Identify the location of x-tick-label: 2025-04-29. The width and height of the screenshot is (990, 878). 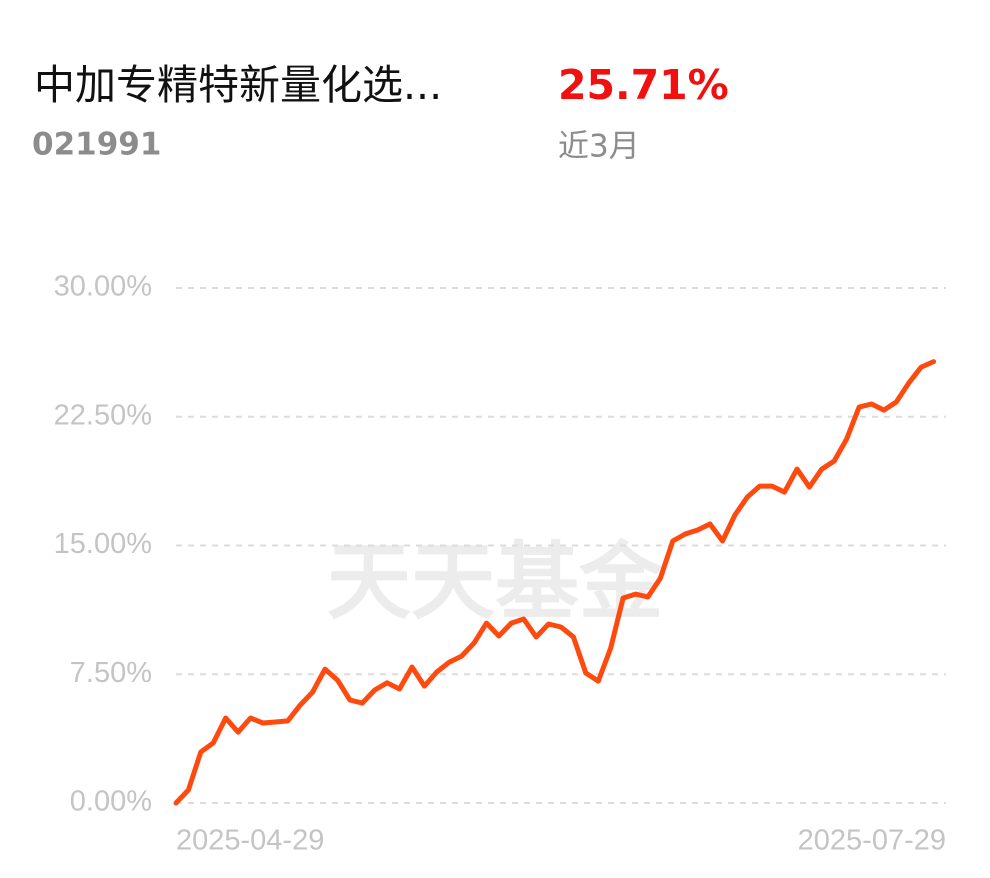
(250, 841).